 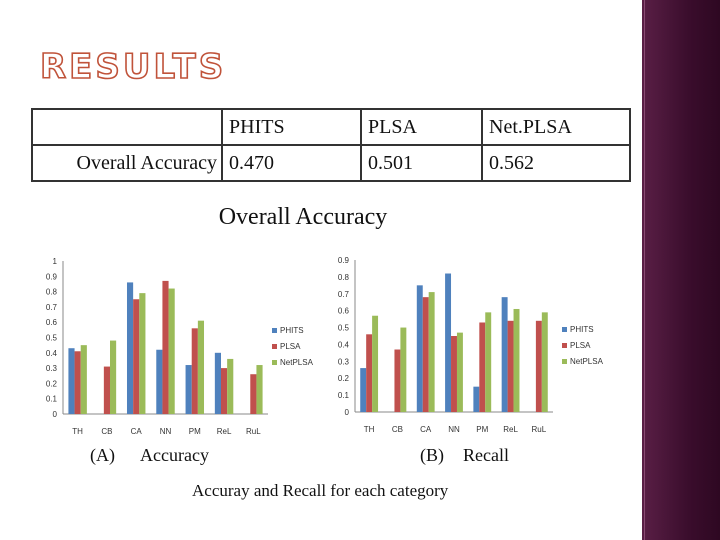 I want to click on table-header-cell: PLSA, so click(x=421, y=127).